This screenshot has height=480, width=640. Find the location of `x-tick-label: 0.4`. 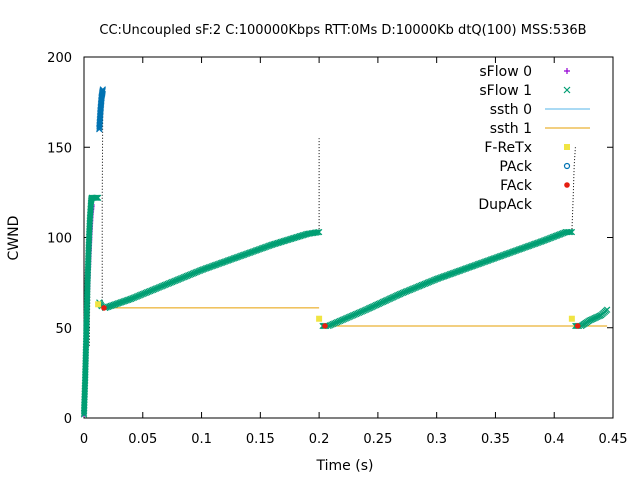

x-tick-label: 0.4 is located at coordinates (554, 439).